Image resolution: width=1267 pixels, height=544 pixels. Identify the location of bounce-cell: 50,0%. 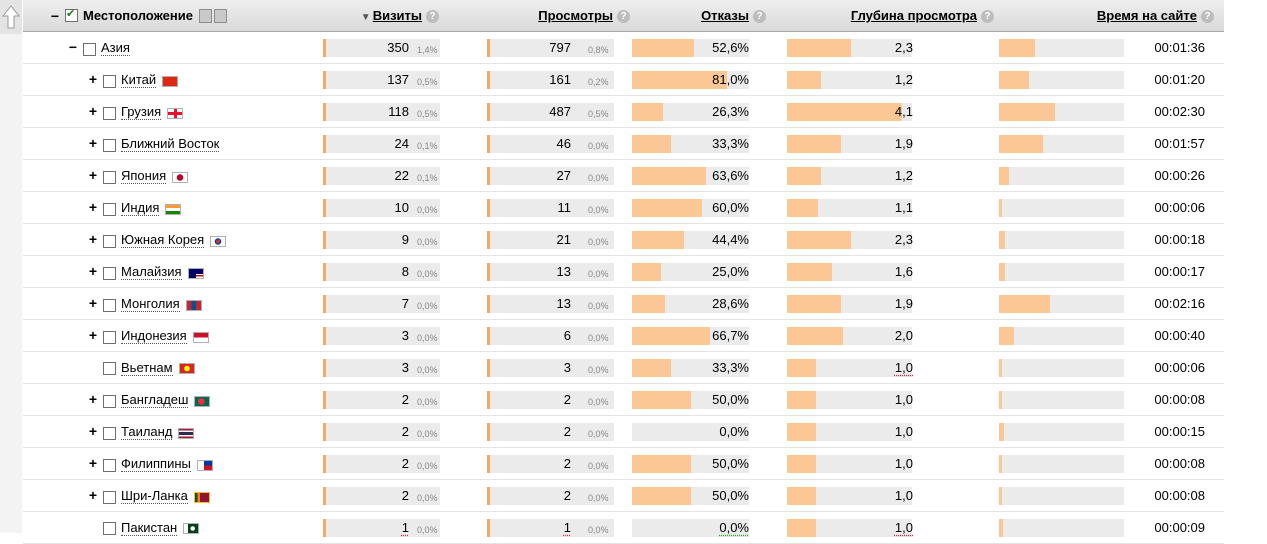
(707, 495).